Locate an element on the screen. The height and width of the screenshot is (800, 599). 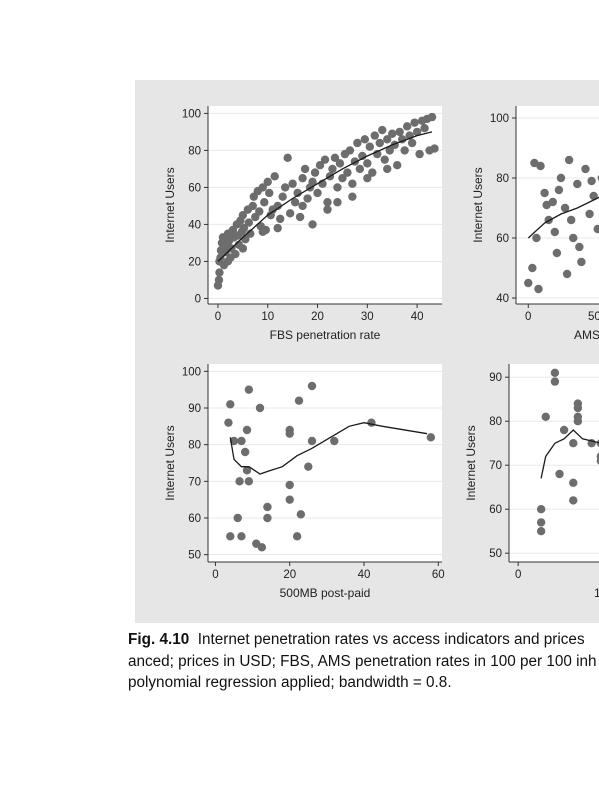
y-tick-label: 80 is located at coordinates (502, 179).